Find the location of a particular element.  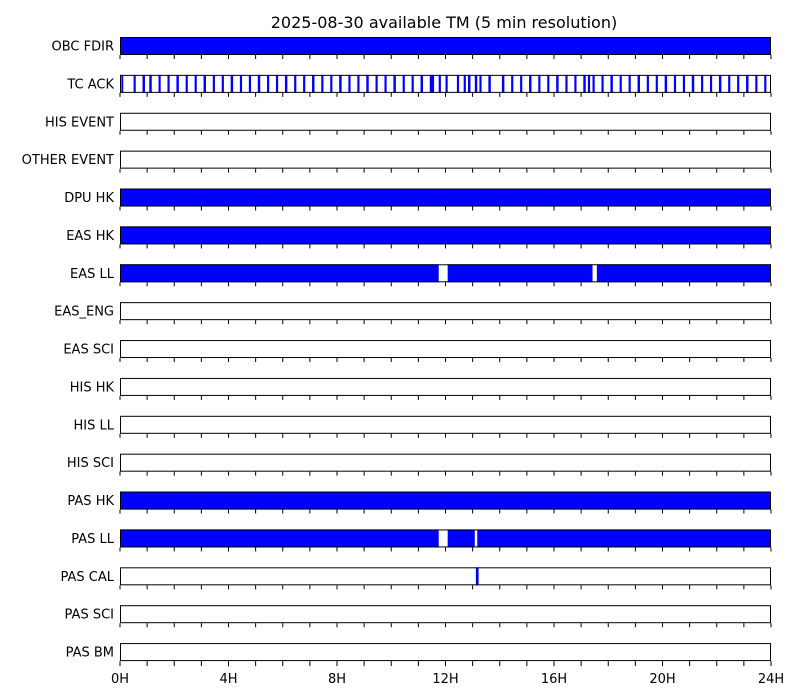

row-label: HIS EVENT is located at coordinates (79, 122).